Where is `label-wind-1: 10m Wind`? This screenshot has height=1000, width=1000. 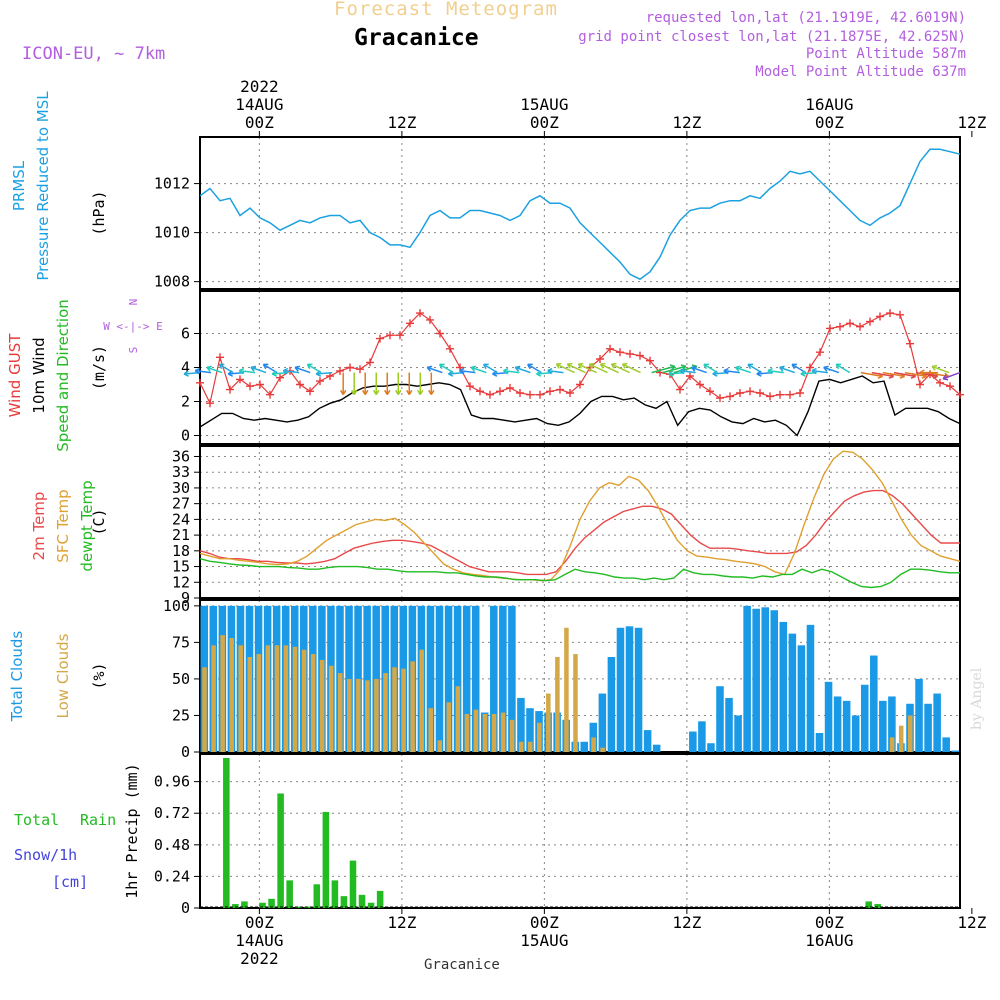 label-wind-1: 10m Wind is located at coordinates (39, 375).